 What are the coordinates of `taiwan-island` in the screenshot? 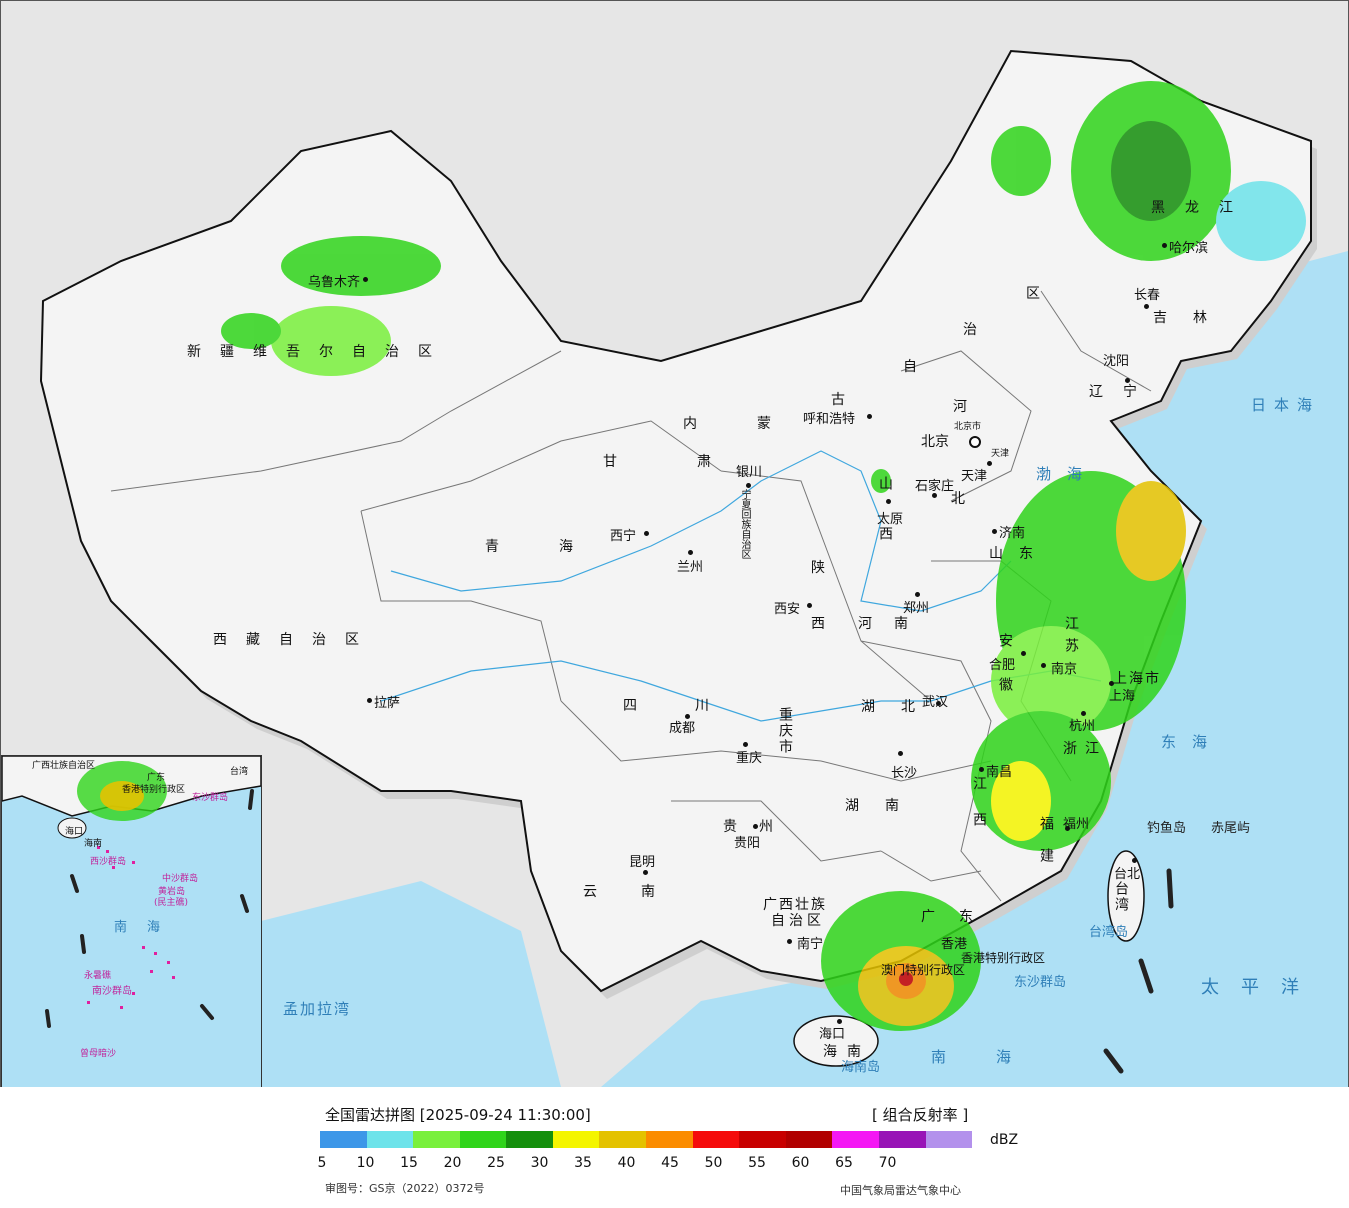 It's located at (1126, 896).